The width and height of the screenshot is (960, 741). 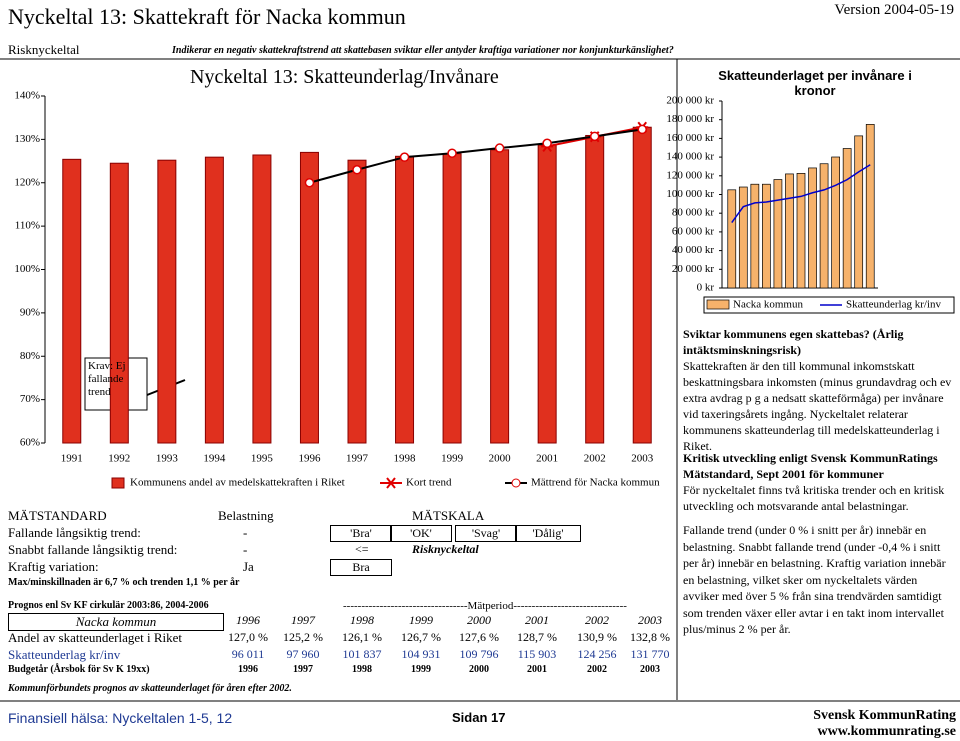 I want to click on callout: Krav: Ej fallande trend, so click(x=107, y=379).